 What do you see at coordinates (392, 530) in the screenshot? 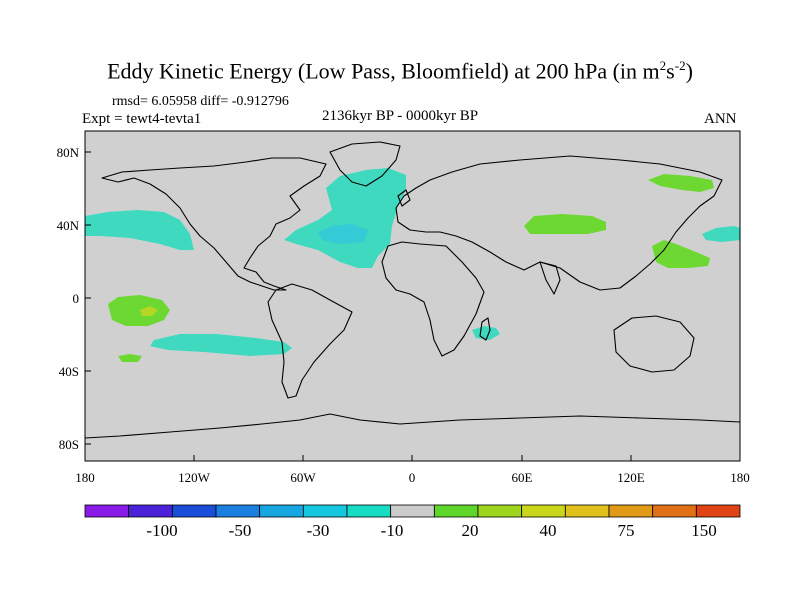
I see `colorbar-label: -10` at bounding box center [392, 530].